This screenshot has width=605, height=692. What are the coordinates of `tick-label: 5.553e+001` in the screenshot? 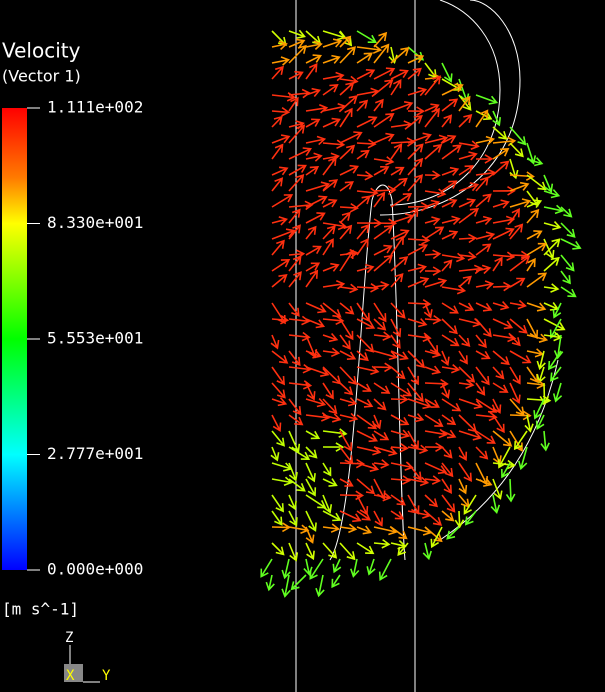 It's located at (95, 338).